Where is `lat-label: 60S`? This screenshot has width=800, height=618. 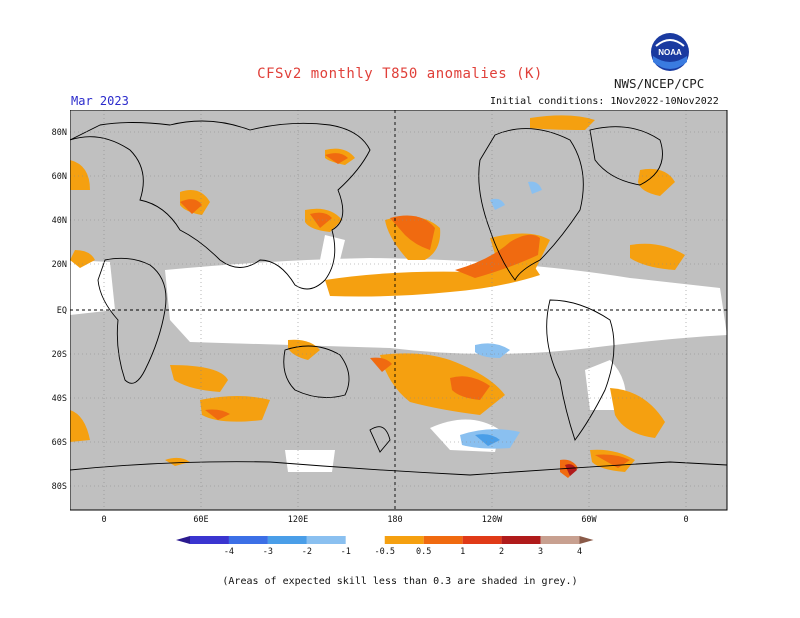 lat-label: 60S is located at coordinates (59, 443).